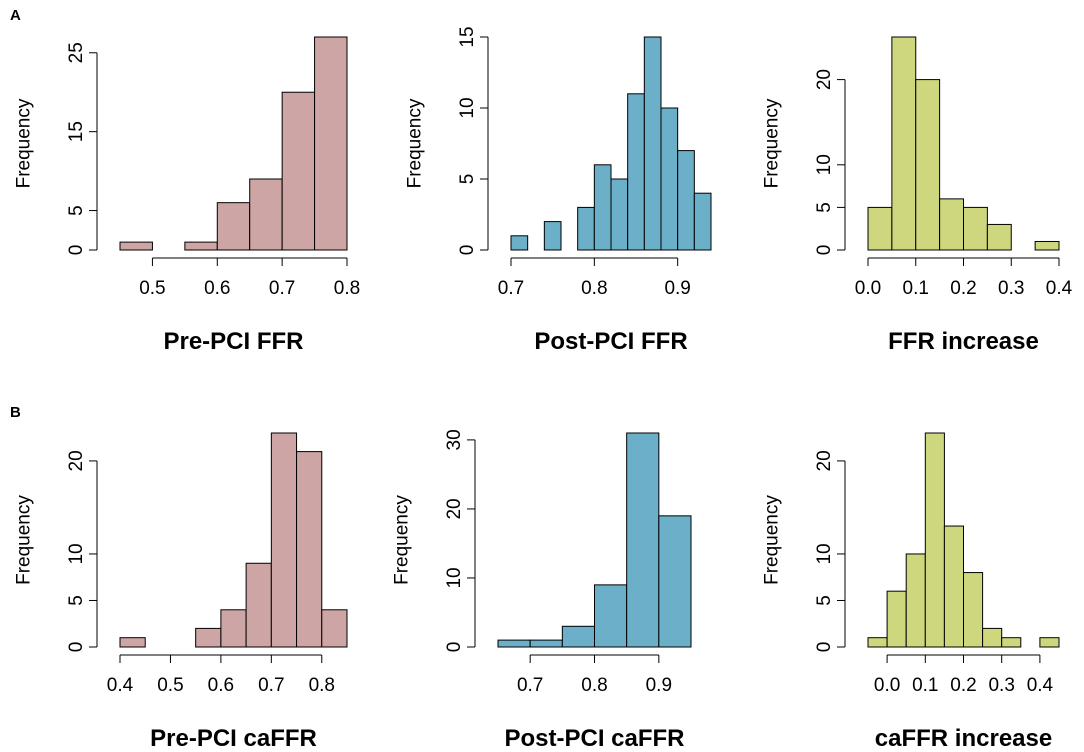 This screenshot has height=752, width=1084. What do you see at coordinates (187, 195) in the screenshot?
I see `histogram-1: 0 5 15 25 0.5 0.6 0.7 0.8 Frequency Pre-PCI FFR` at bounding box center [187, 195].